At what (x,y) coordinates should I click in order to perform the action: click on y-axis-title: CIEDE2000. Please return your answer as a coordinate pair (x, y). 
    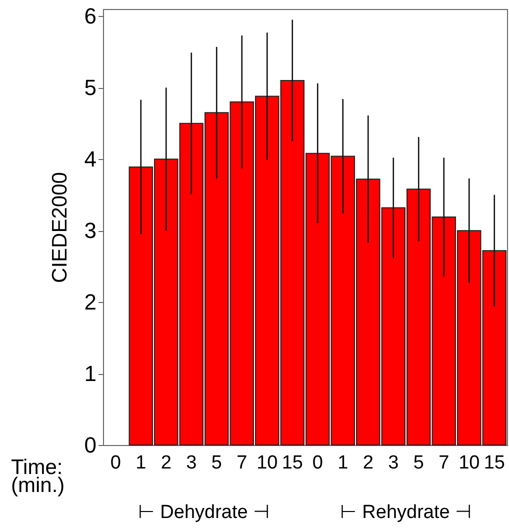
    Looking at the image, I should click on (60, 227).